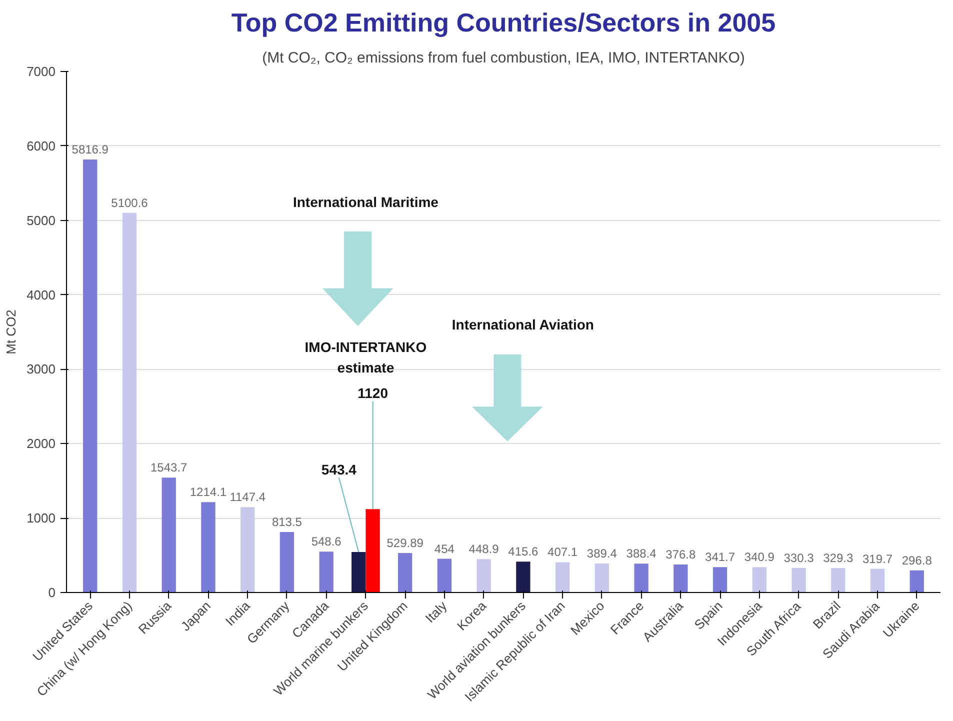 This screenshot has height=721, width=953. I want to click on y-axis-title: Mt CO2, so click(11, 332).